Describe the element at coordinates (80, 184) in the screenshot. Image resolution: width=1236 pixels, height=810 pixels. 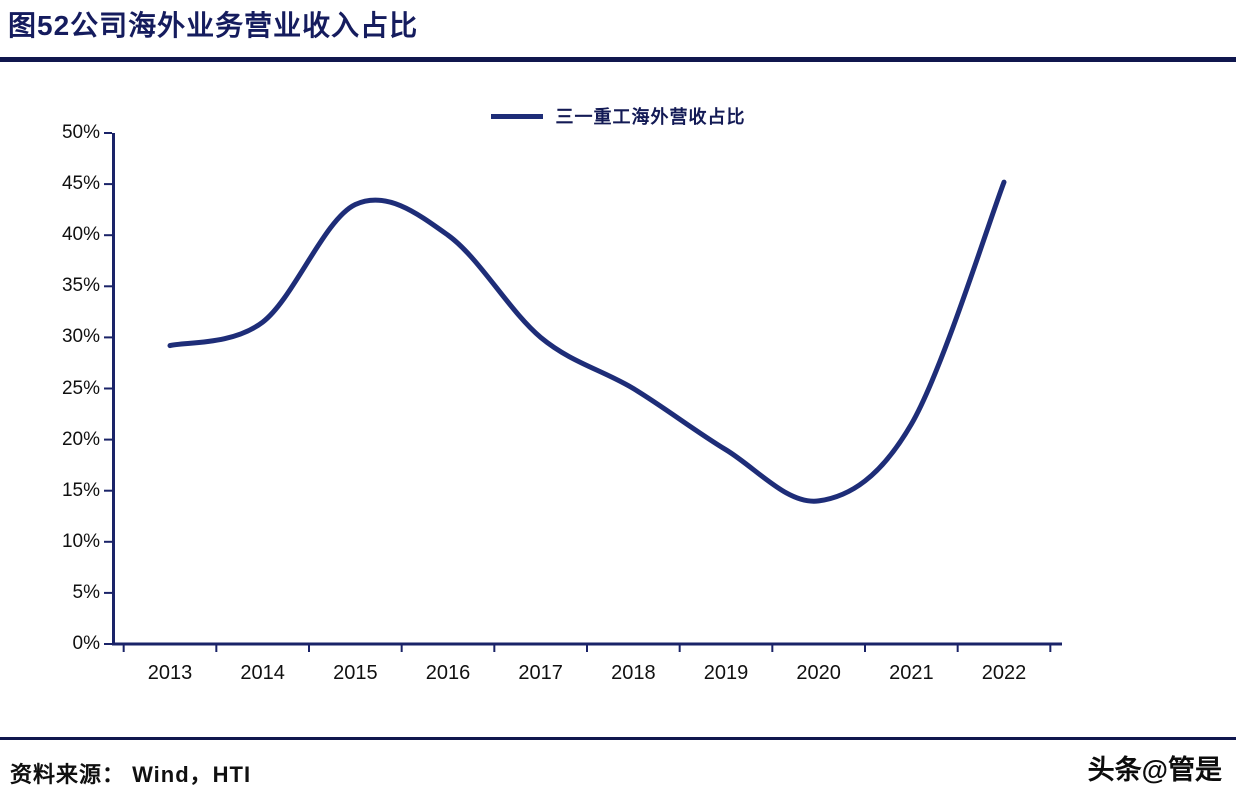
I see `y-tick-label: 45%` at that location.